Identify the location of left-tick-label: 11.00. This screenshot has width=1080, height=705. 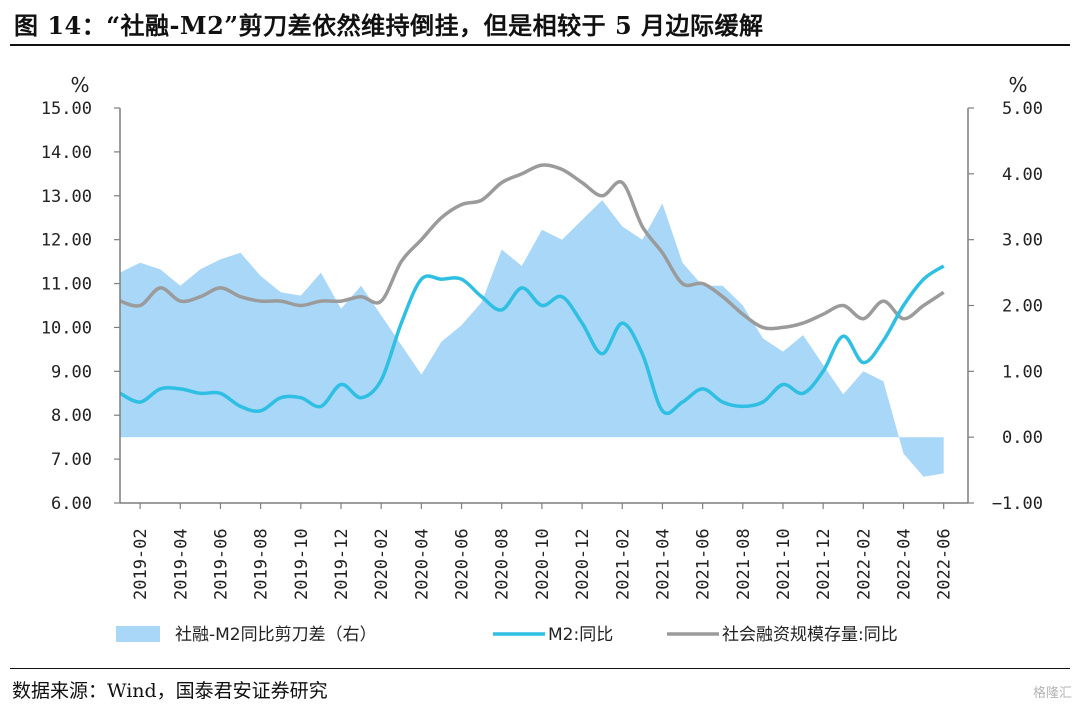
(66, 285).